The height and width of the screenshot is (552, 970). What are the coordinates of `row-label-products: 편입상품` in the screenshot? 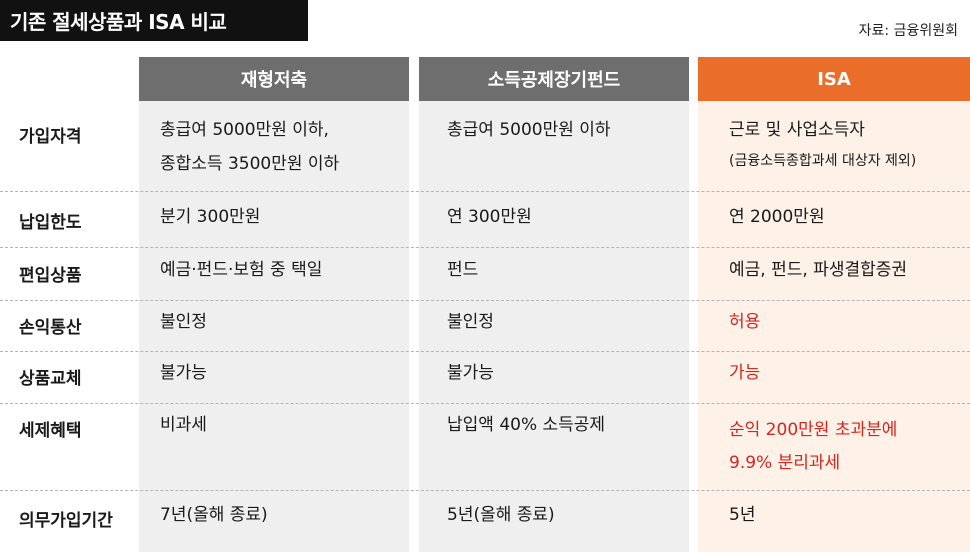 It's located at (50, 276).